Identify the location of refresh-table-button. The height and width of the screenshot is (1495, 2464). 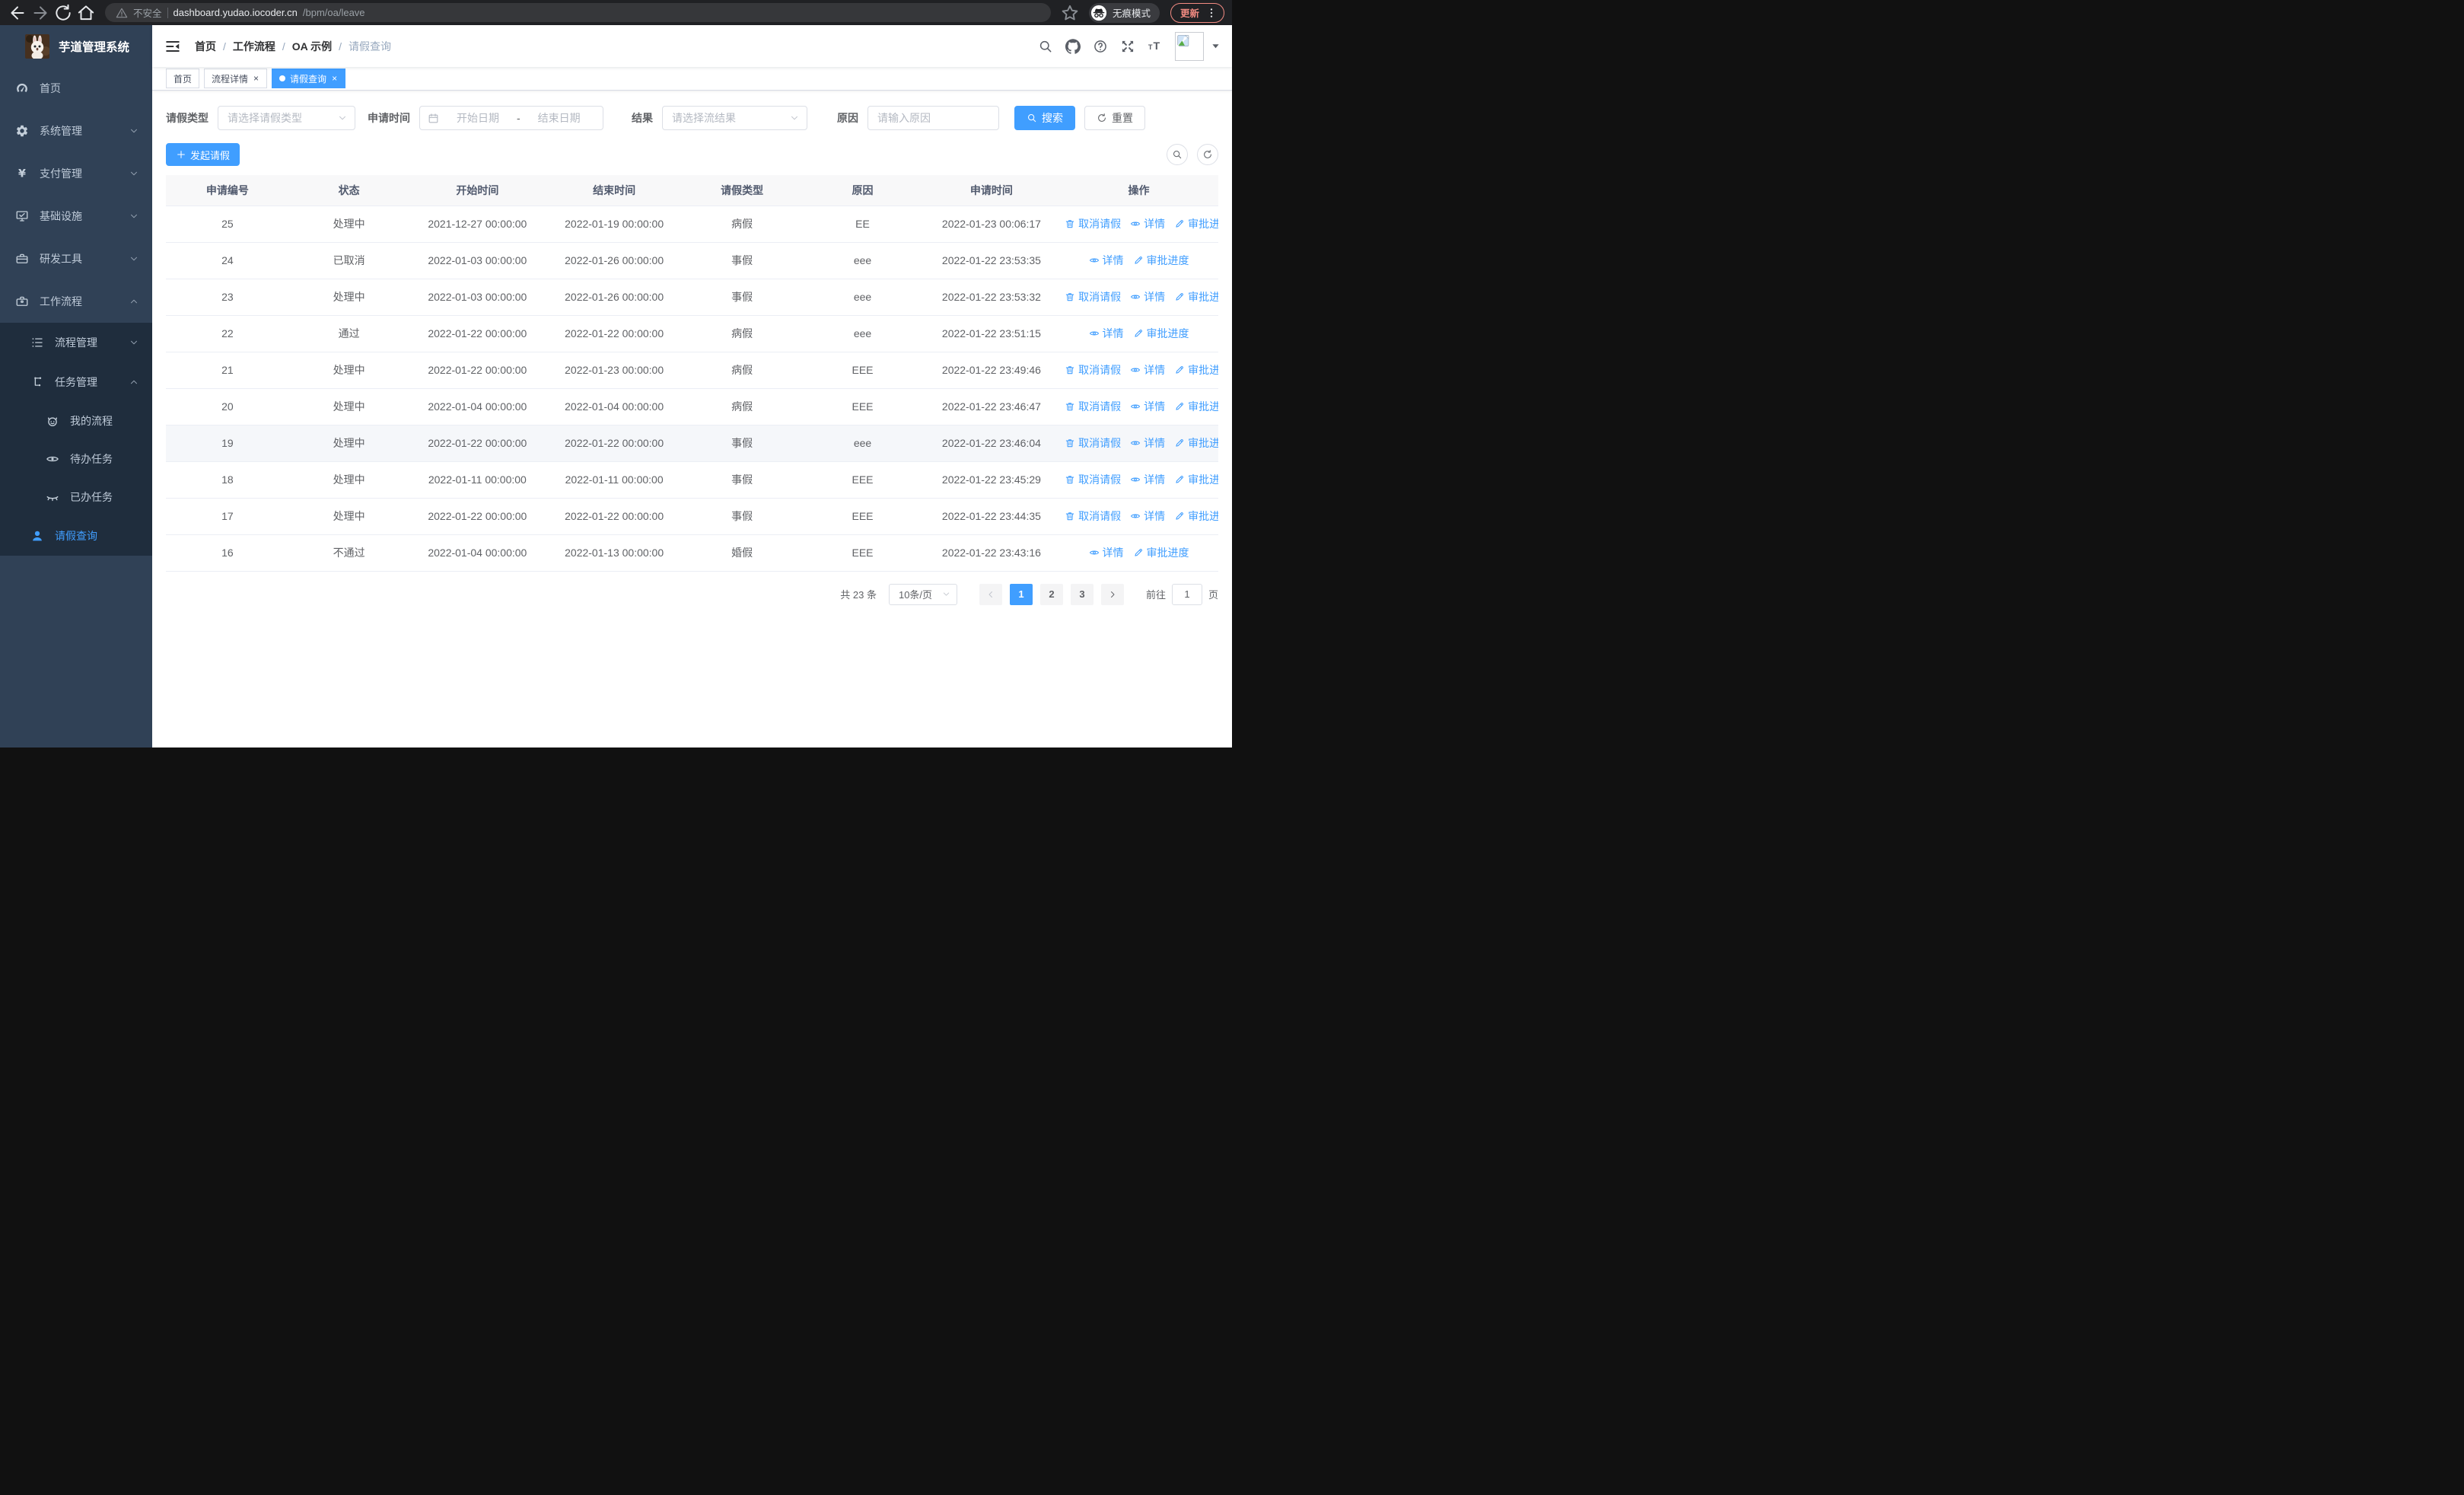
(1207, 154).